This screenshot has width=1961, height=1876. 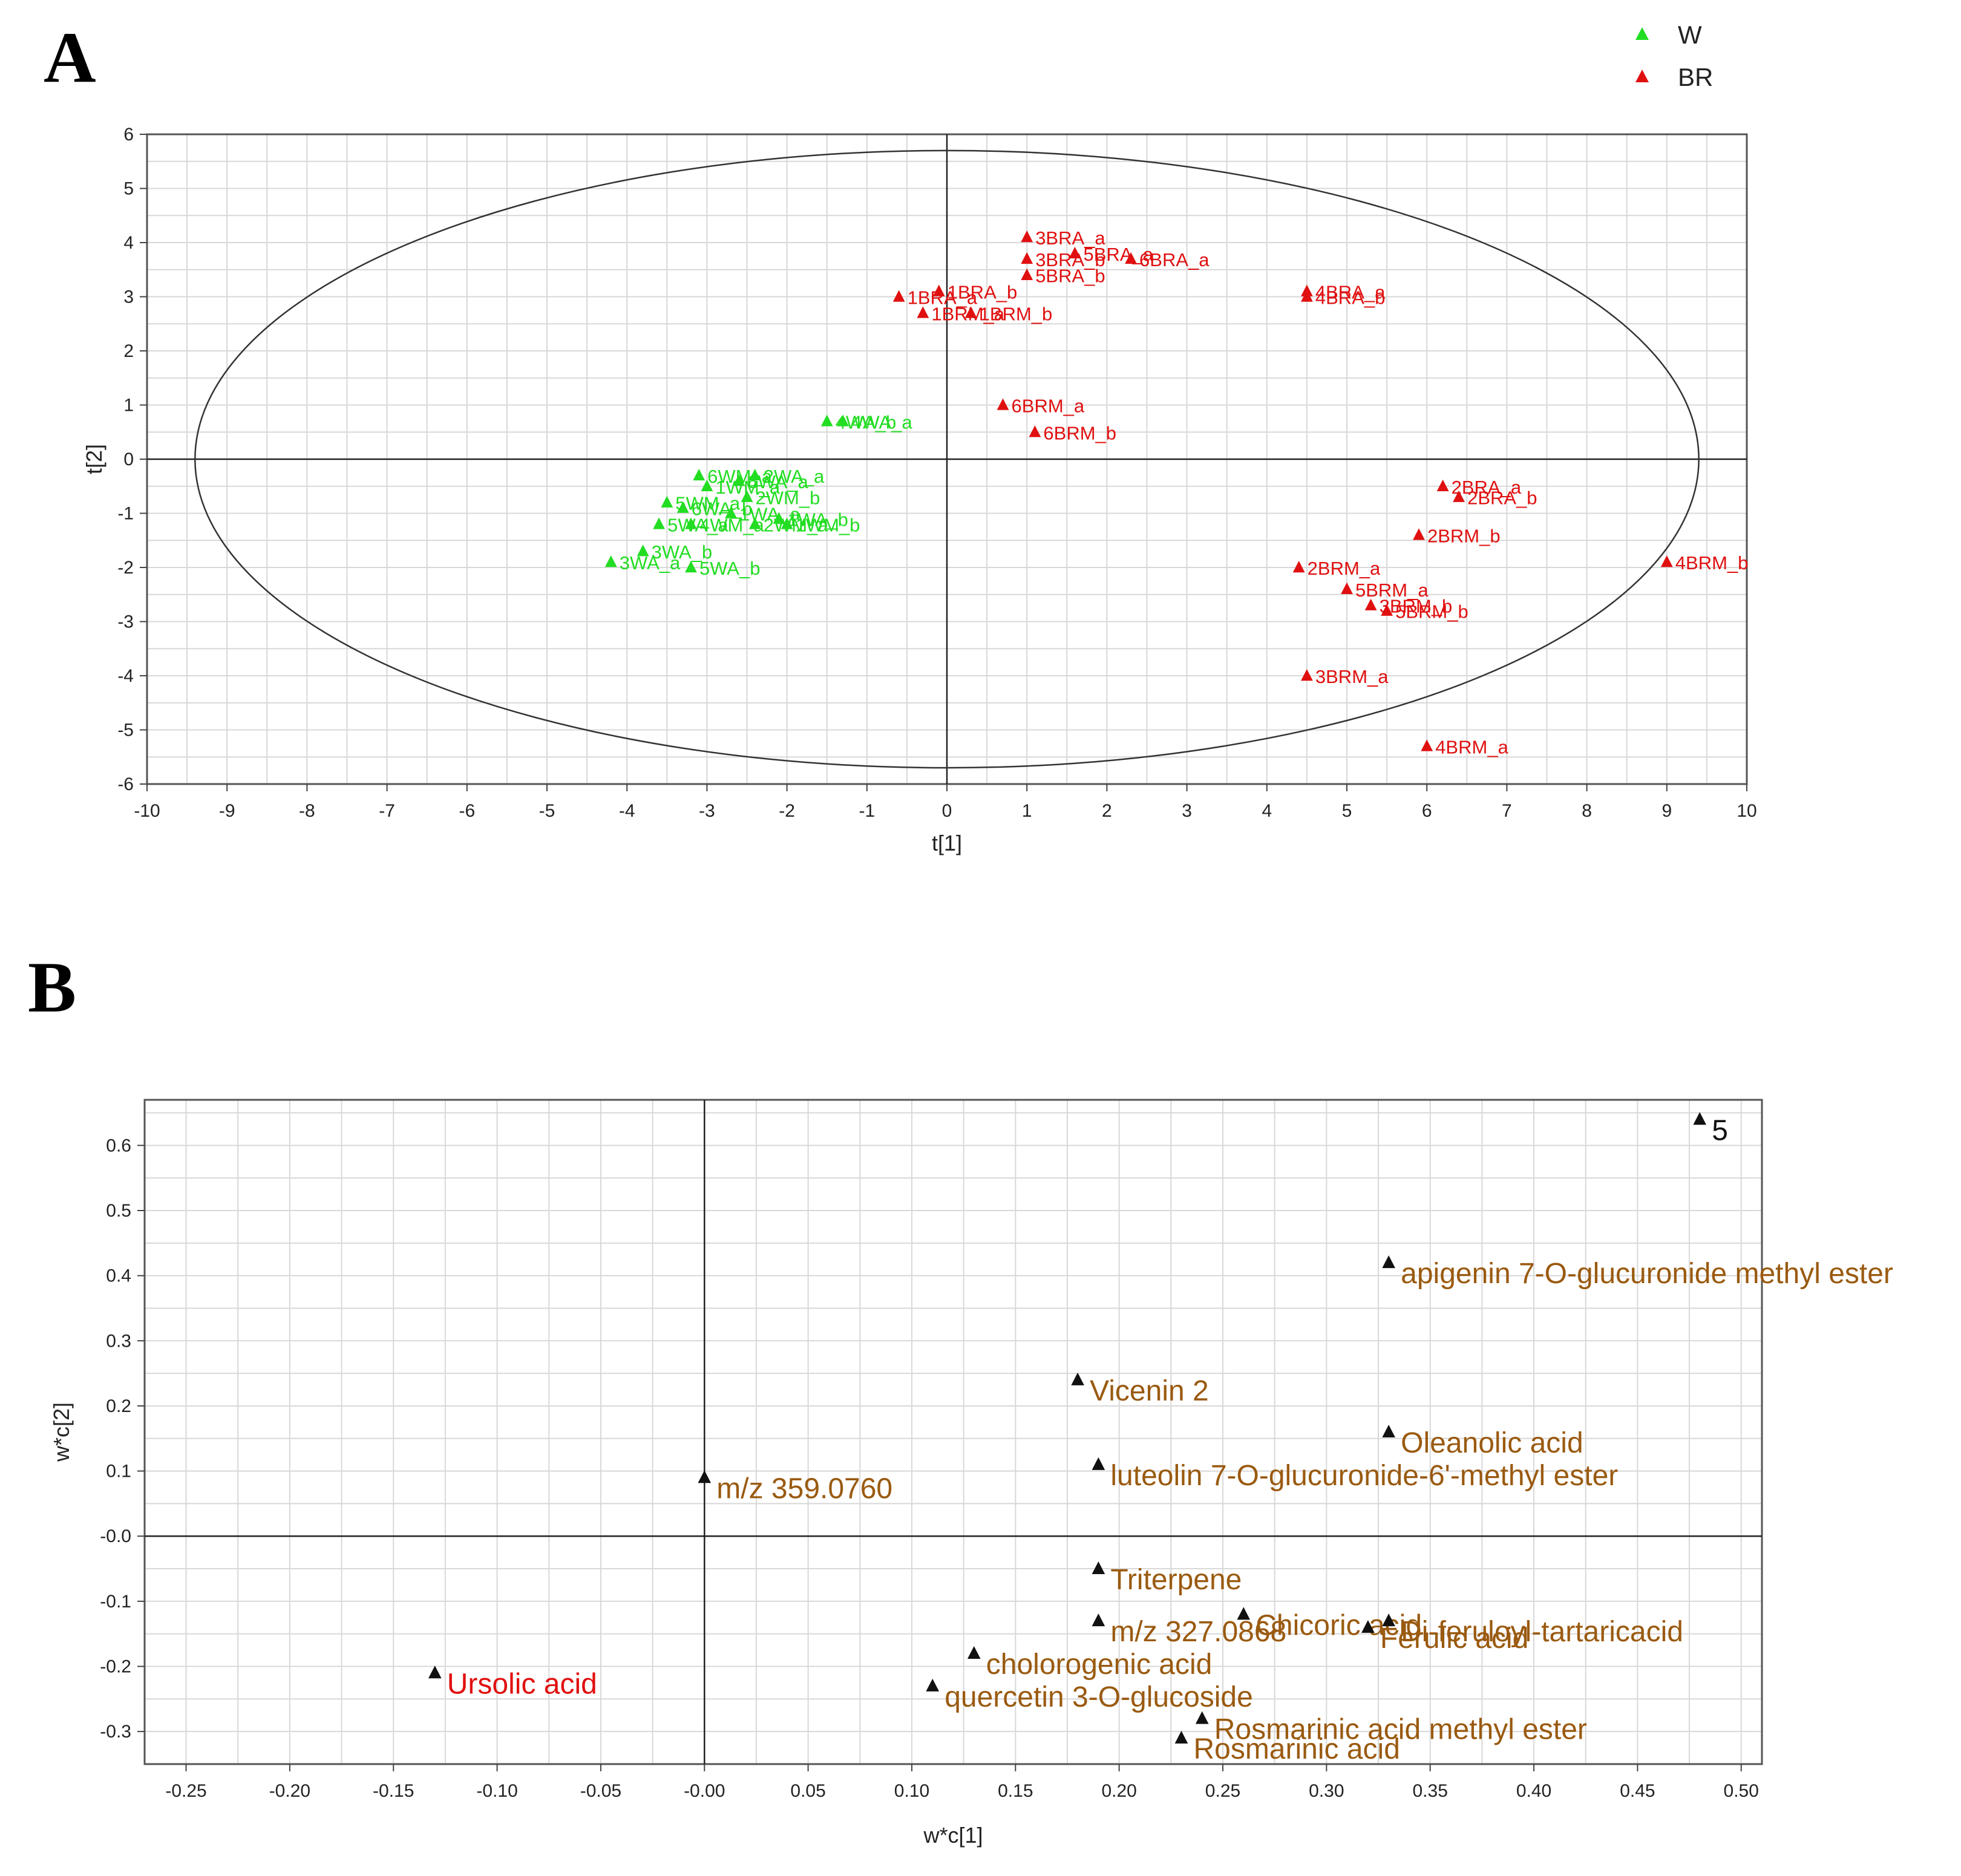 What do you see at coordinates (1746, 811) in the screenshot?
I see `x-tick-label: 10` at bounding box center [1746, 811].